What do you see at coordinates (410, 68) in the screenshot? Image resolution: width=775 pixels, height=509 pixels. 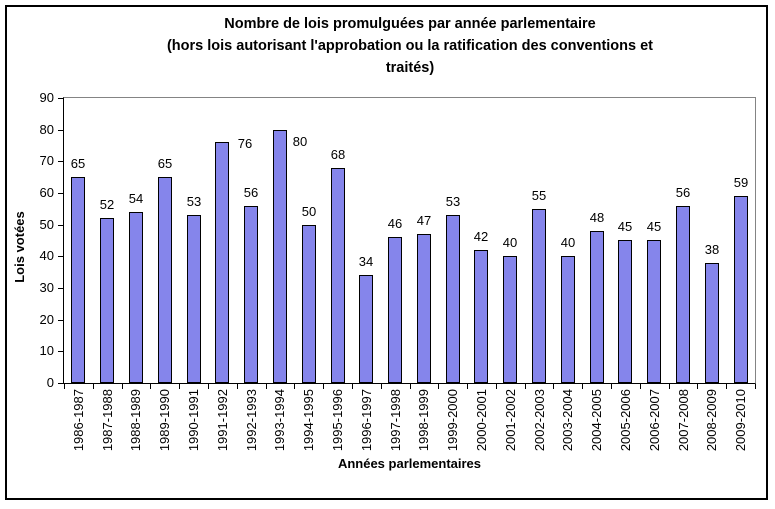 I see `chart-title-line-3: traités)` at bounding box center [410, 68].